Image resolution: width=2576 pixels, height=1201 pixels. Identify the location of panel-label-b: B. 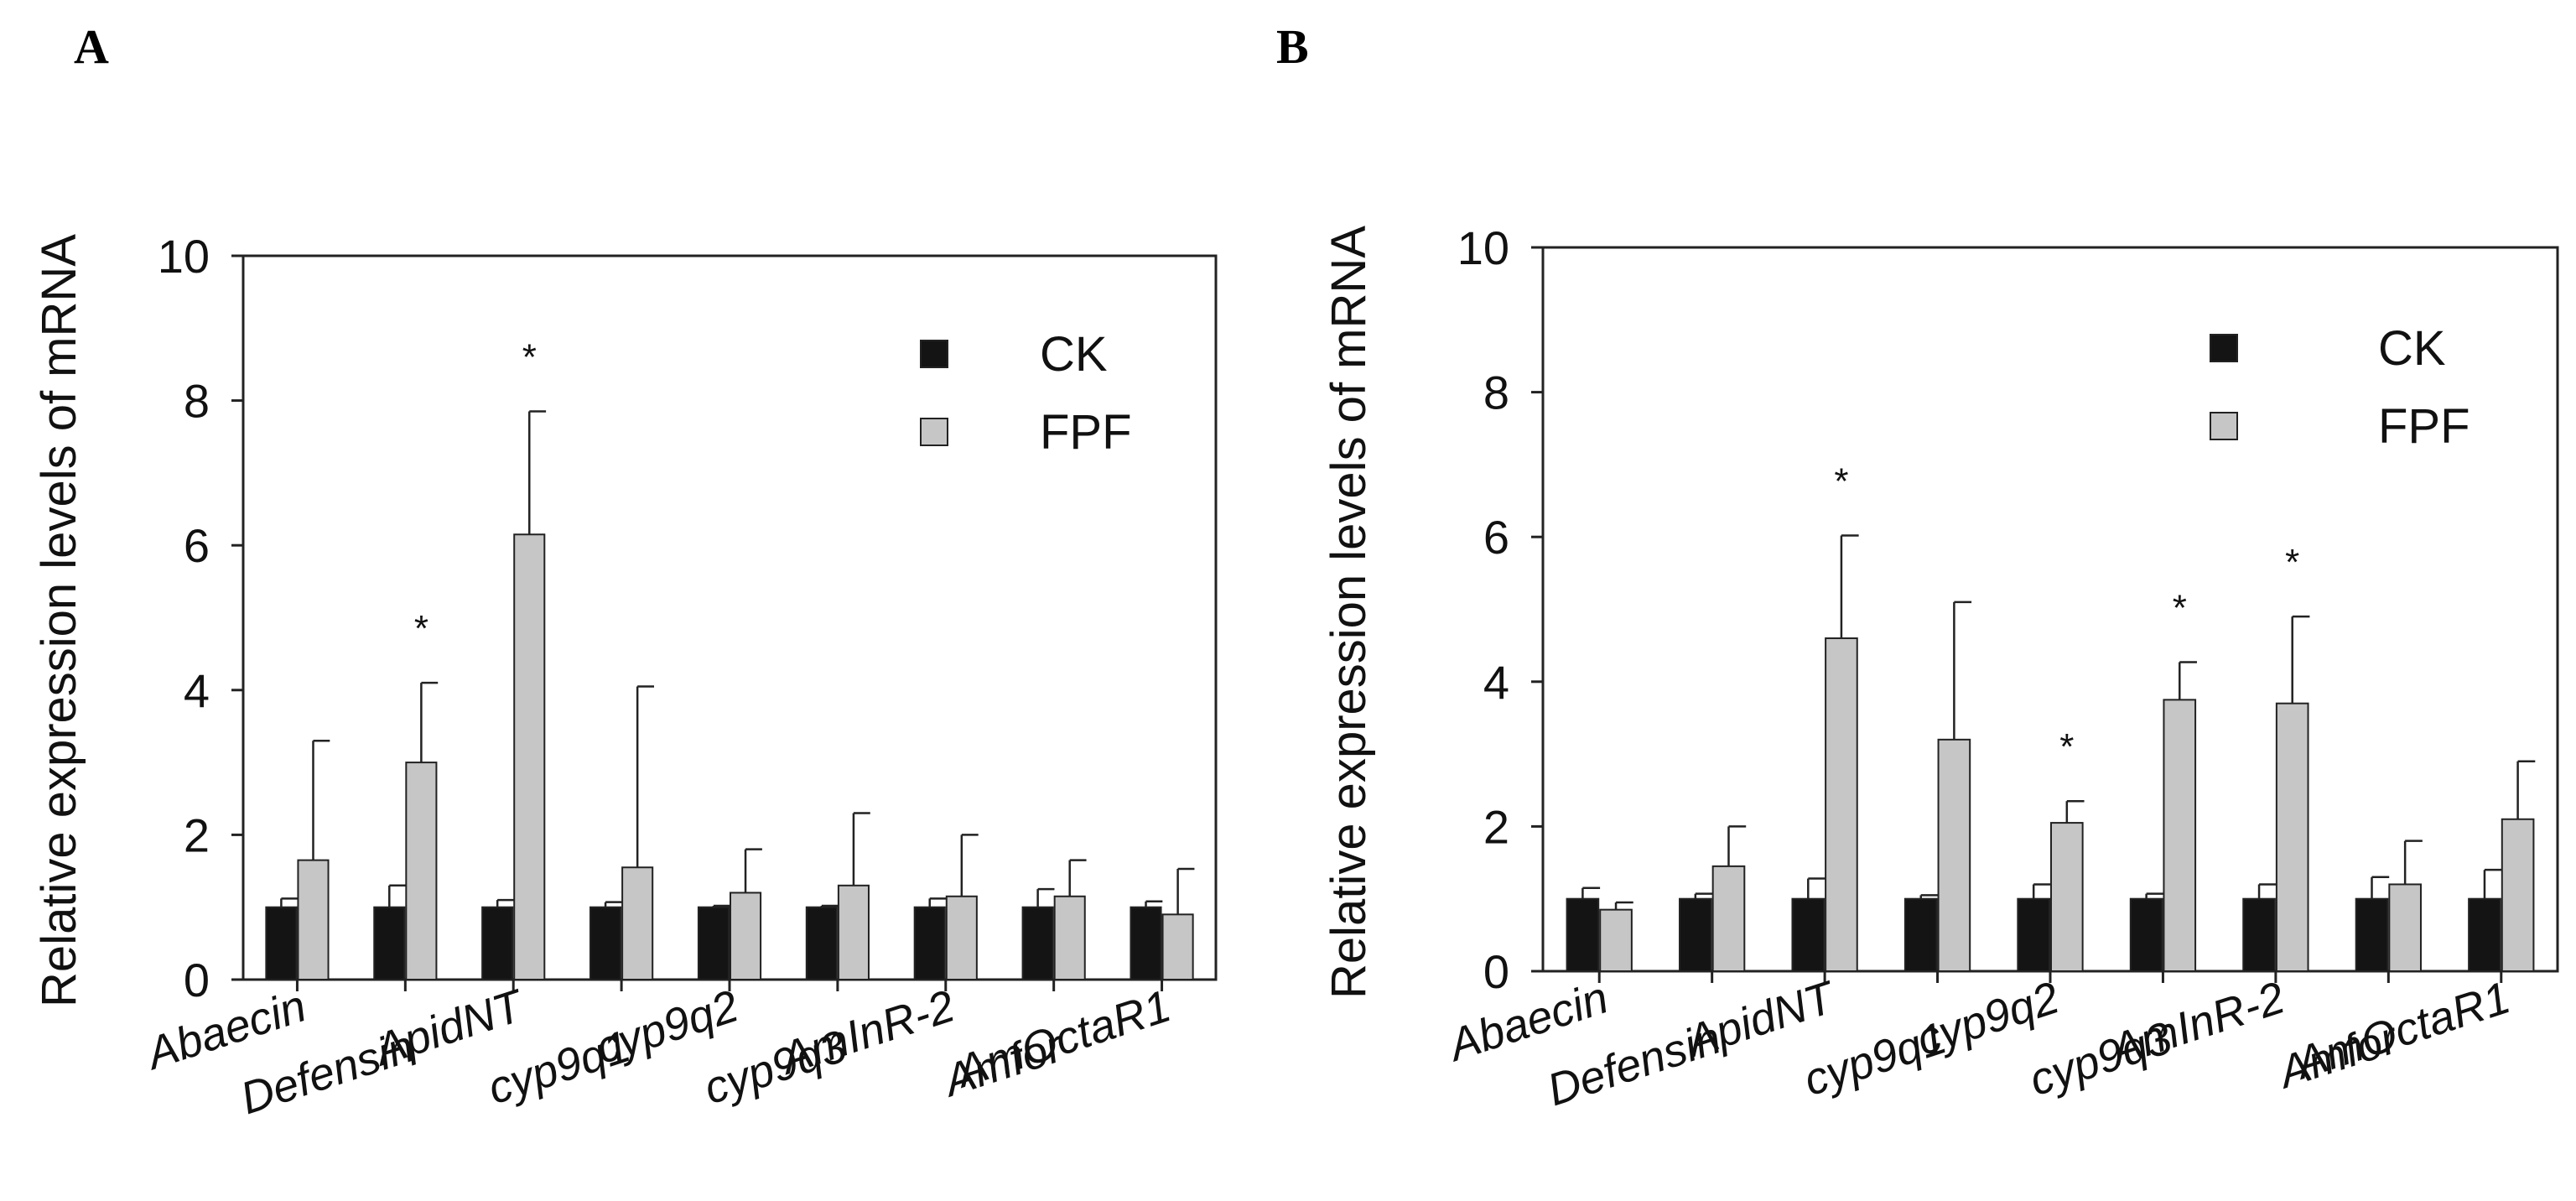
(1292, 46).